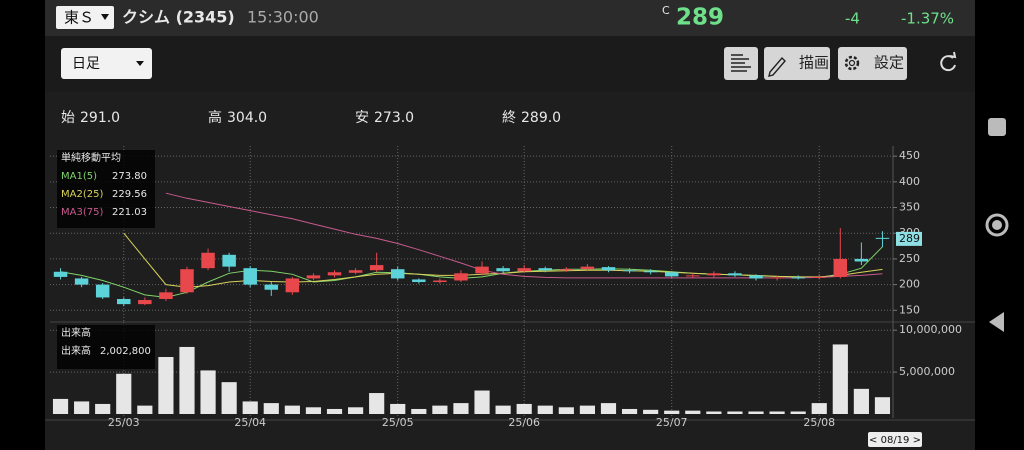 Image resolution: width=1024 pixels, height=450 pixels. I want to click on nav-back, so click(996, 322).